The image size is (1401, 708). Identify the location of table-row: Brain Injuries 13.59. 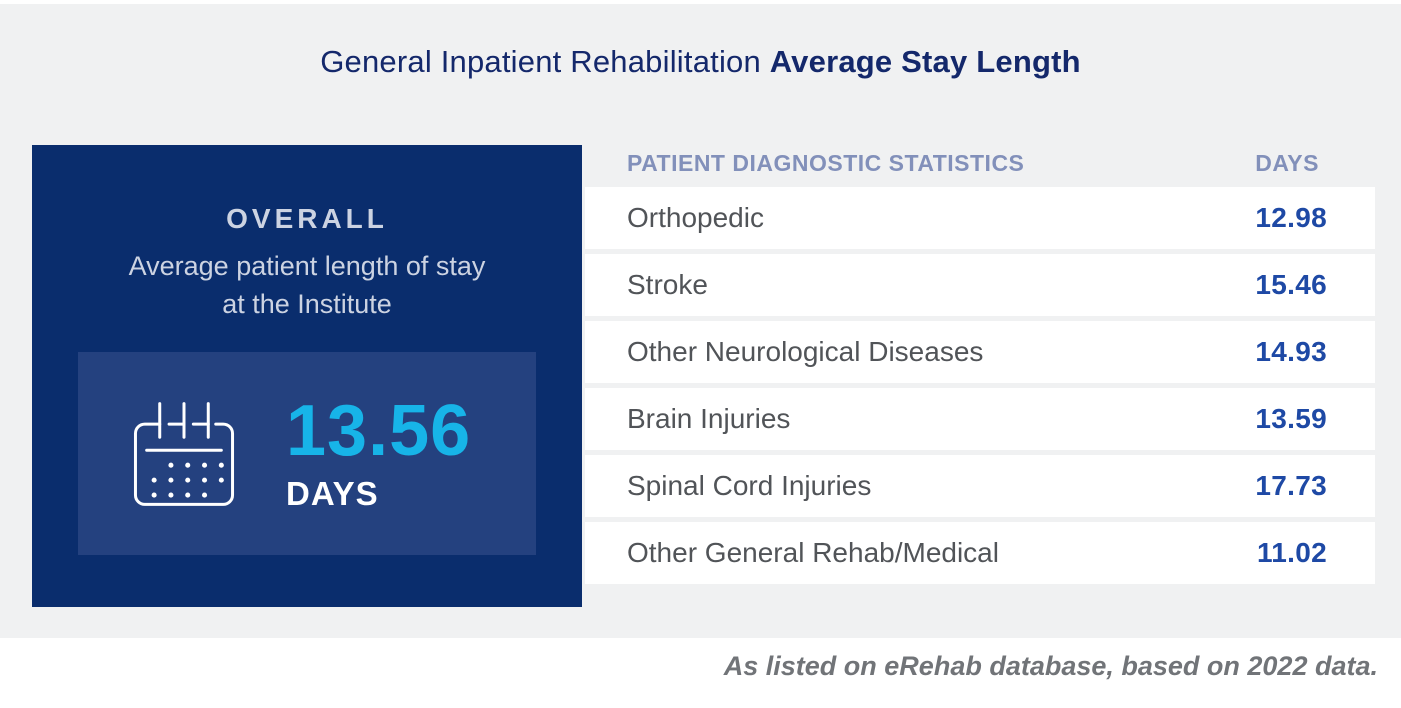
(980, 419).